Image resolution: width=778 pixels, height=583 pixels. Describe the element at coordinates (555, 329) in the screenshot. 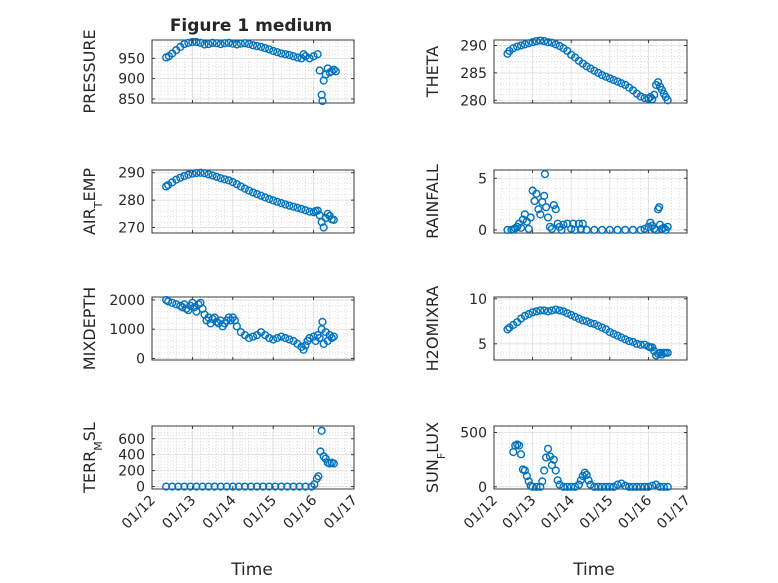

I see `subplot-h2omixra: 5 10 H2OMIXRA` at that location.